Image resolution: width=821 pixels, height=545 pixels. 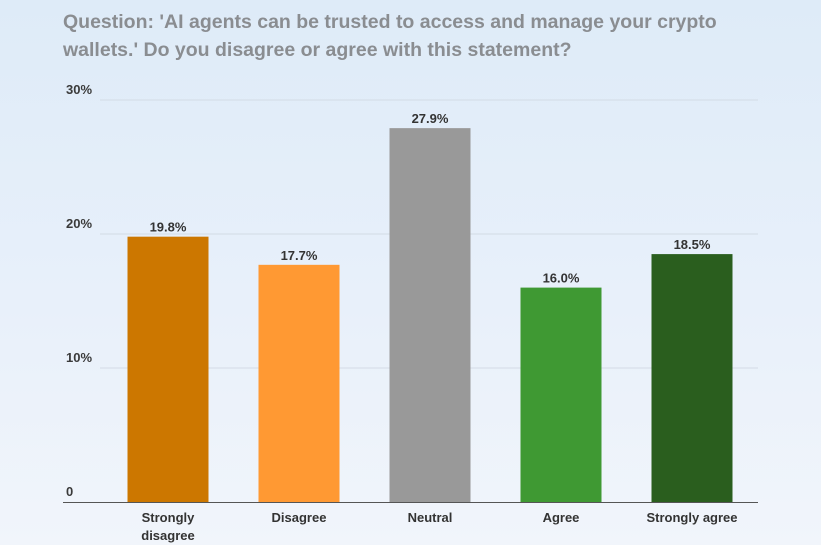 I want to click on x-category-label: Agree, so click(x=561, y=517).